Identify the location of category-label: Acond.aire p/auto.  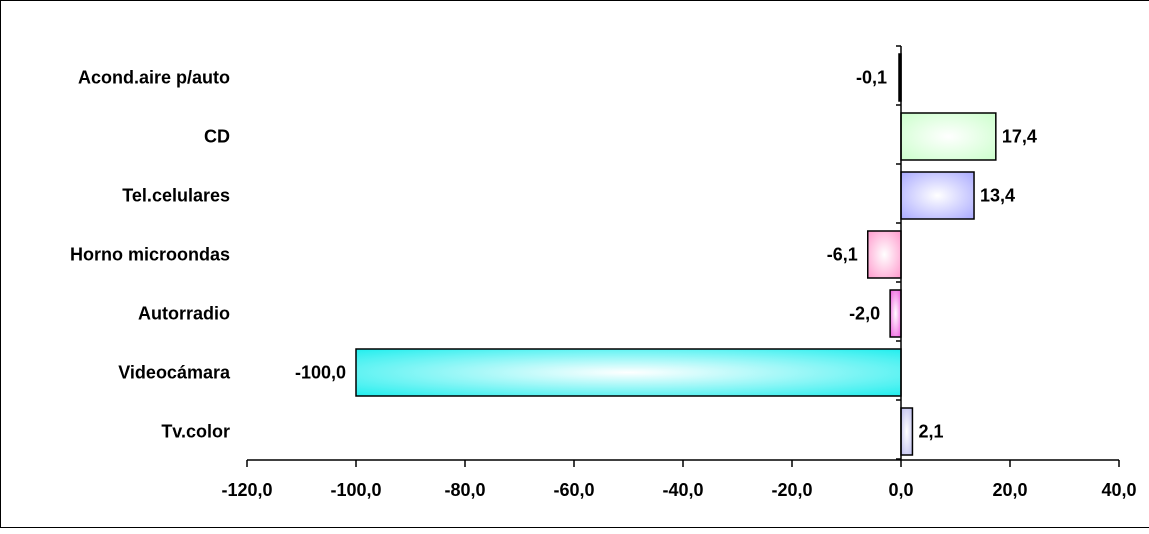
(154, 78).